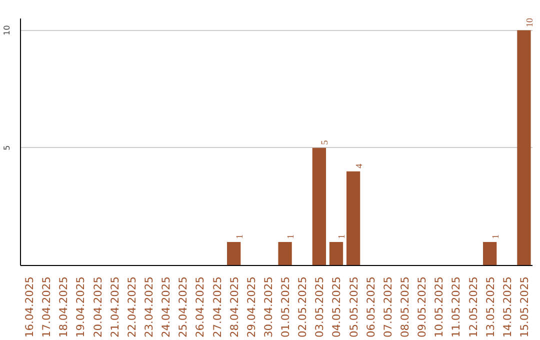 The width and height of the screenshot is (540, 340). Describe the element at coordinates (507, 307) in the screenshot. I see `x-tick-label: 14.05.2025` at that location.